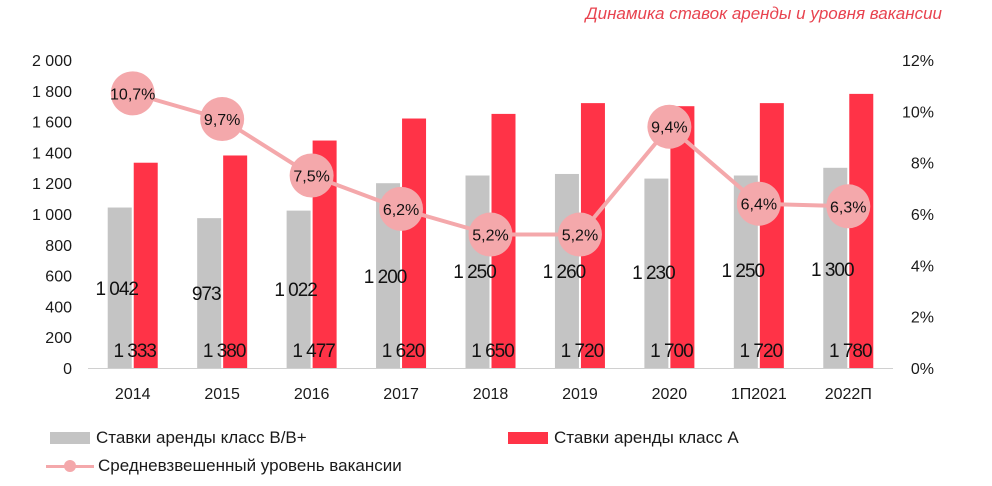 The height and width of the screenshot is (486, 992). I want to click on data-label-class-b: 1 022, so click(295, 290).